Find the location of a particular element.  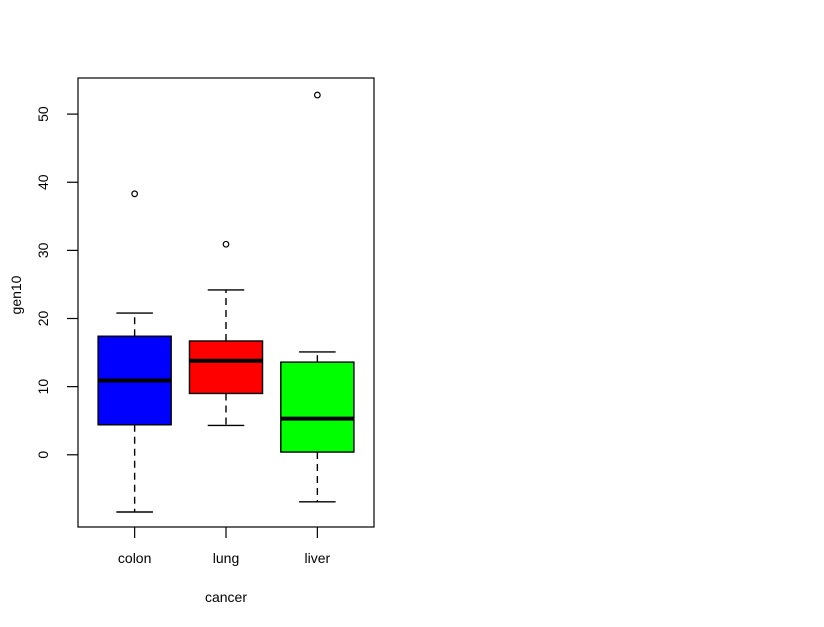

outlier-point-lung is located at coordinates (226, 244).